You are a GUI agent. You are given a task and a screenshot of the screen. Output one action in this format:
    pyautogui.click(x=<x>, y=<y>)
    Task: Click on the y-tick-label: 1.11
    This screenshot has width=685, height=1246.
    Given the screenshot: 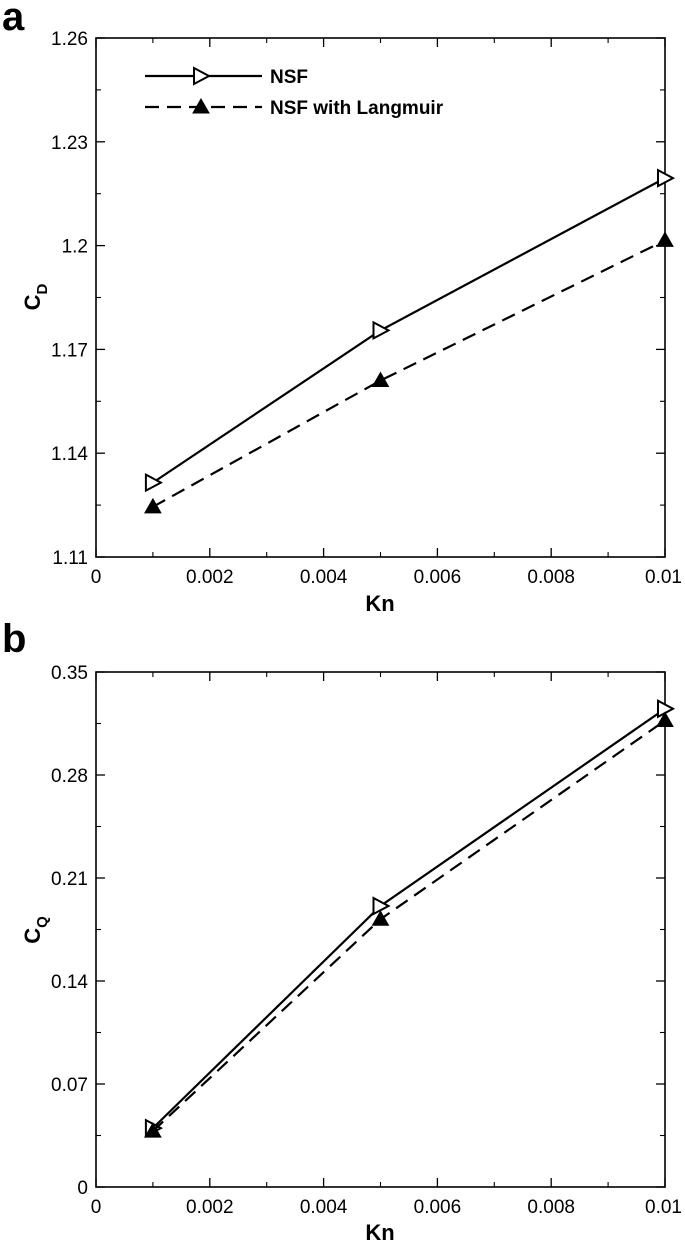 What is the action you would take?
    pyautogui.click(x=70, y=558)
    